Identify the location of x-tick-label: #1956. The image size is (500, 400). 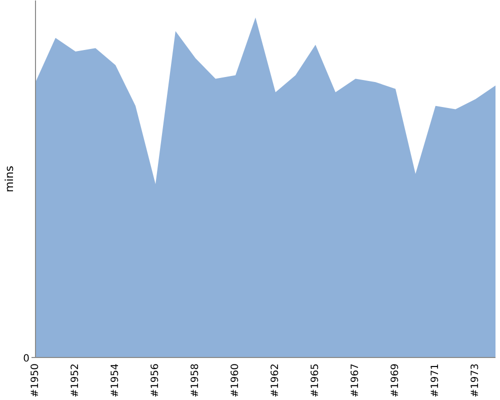
(155, 381).